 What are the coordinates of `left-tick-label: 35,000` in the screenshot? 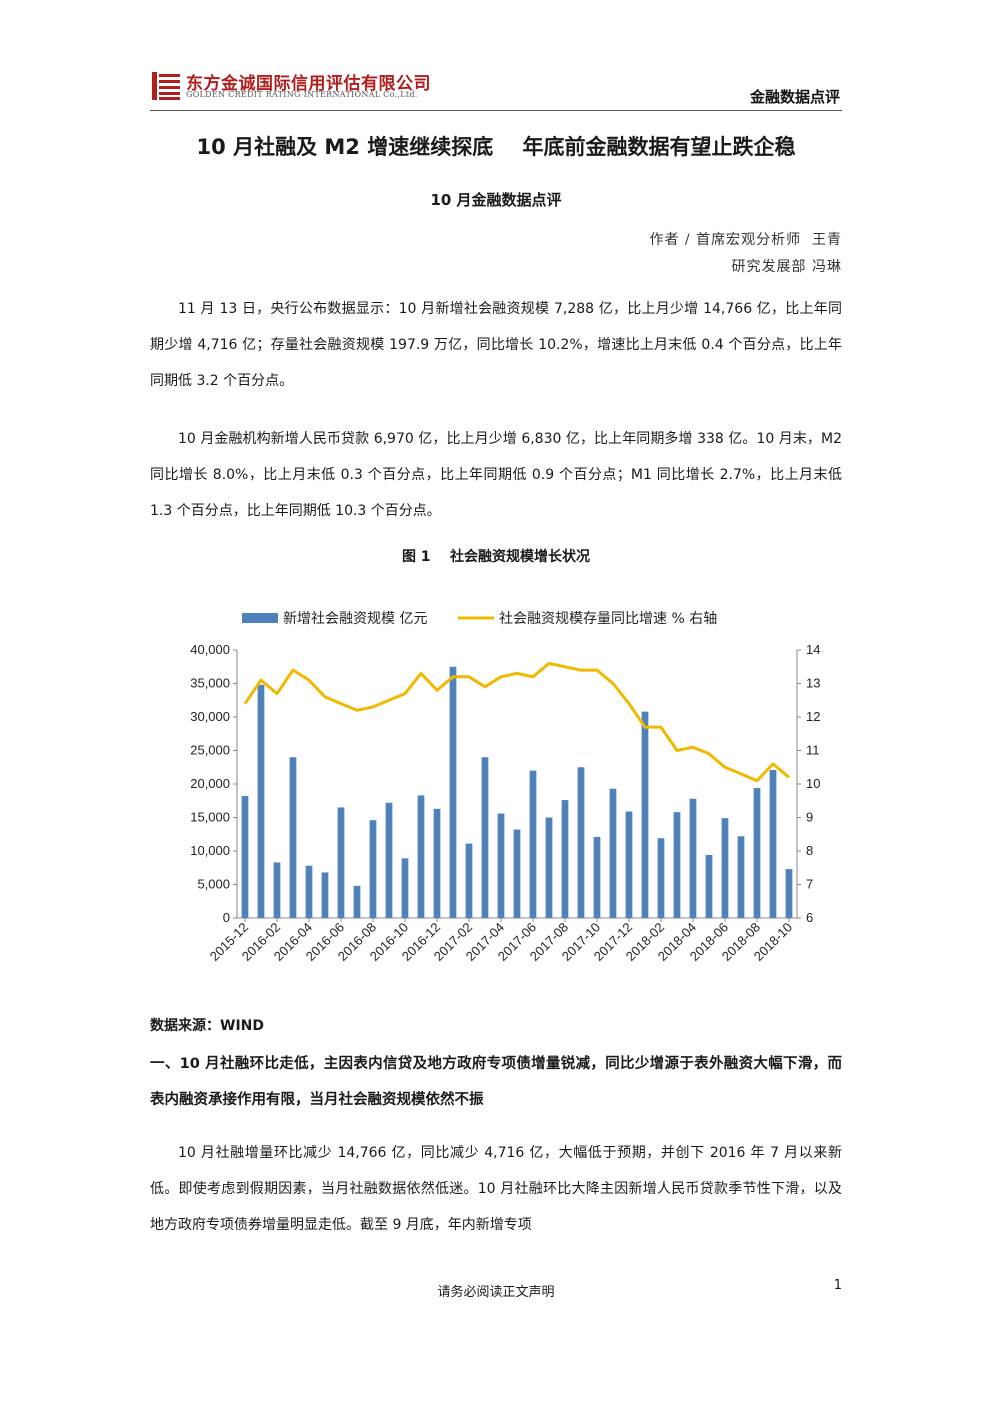 It's located at (210, 683).